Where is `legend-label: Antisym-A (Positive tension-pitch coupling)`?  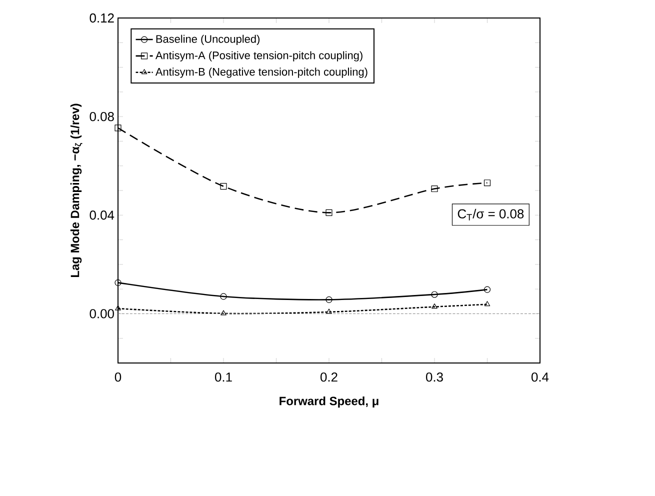
legend-label: Antisym-A (Positive tension-pitch coupling) is located at coordinates (258, 56).